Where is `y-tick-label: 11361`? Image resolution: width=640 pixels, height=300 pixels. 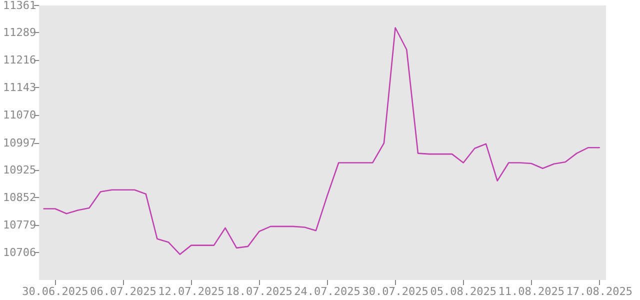
y-tick-label: 11361 is located at coordinates (19, 6).